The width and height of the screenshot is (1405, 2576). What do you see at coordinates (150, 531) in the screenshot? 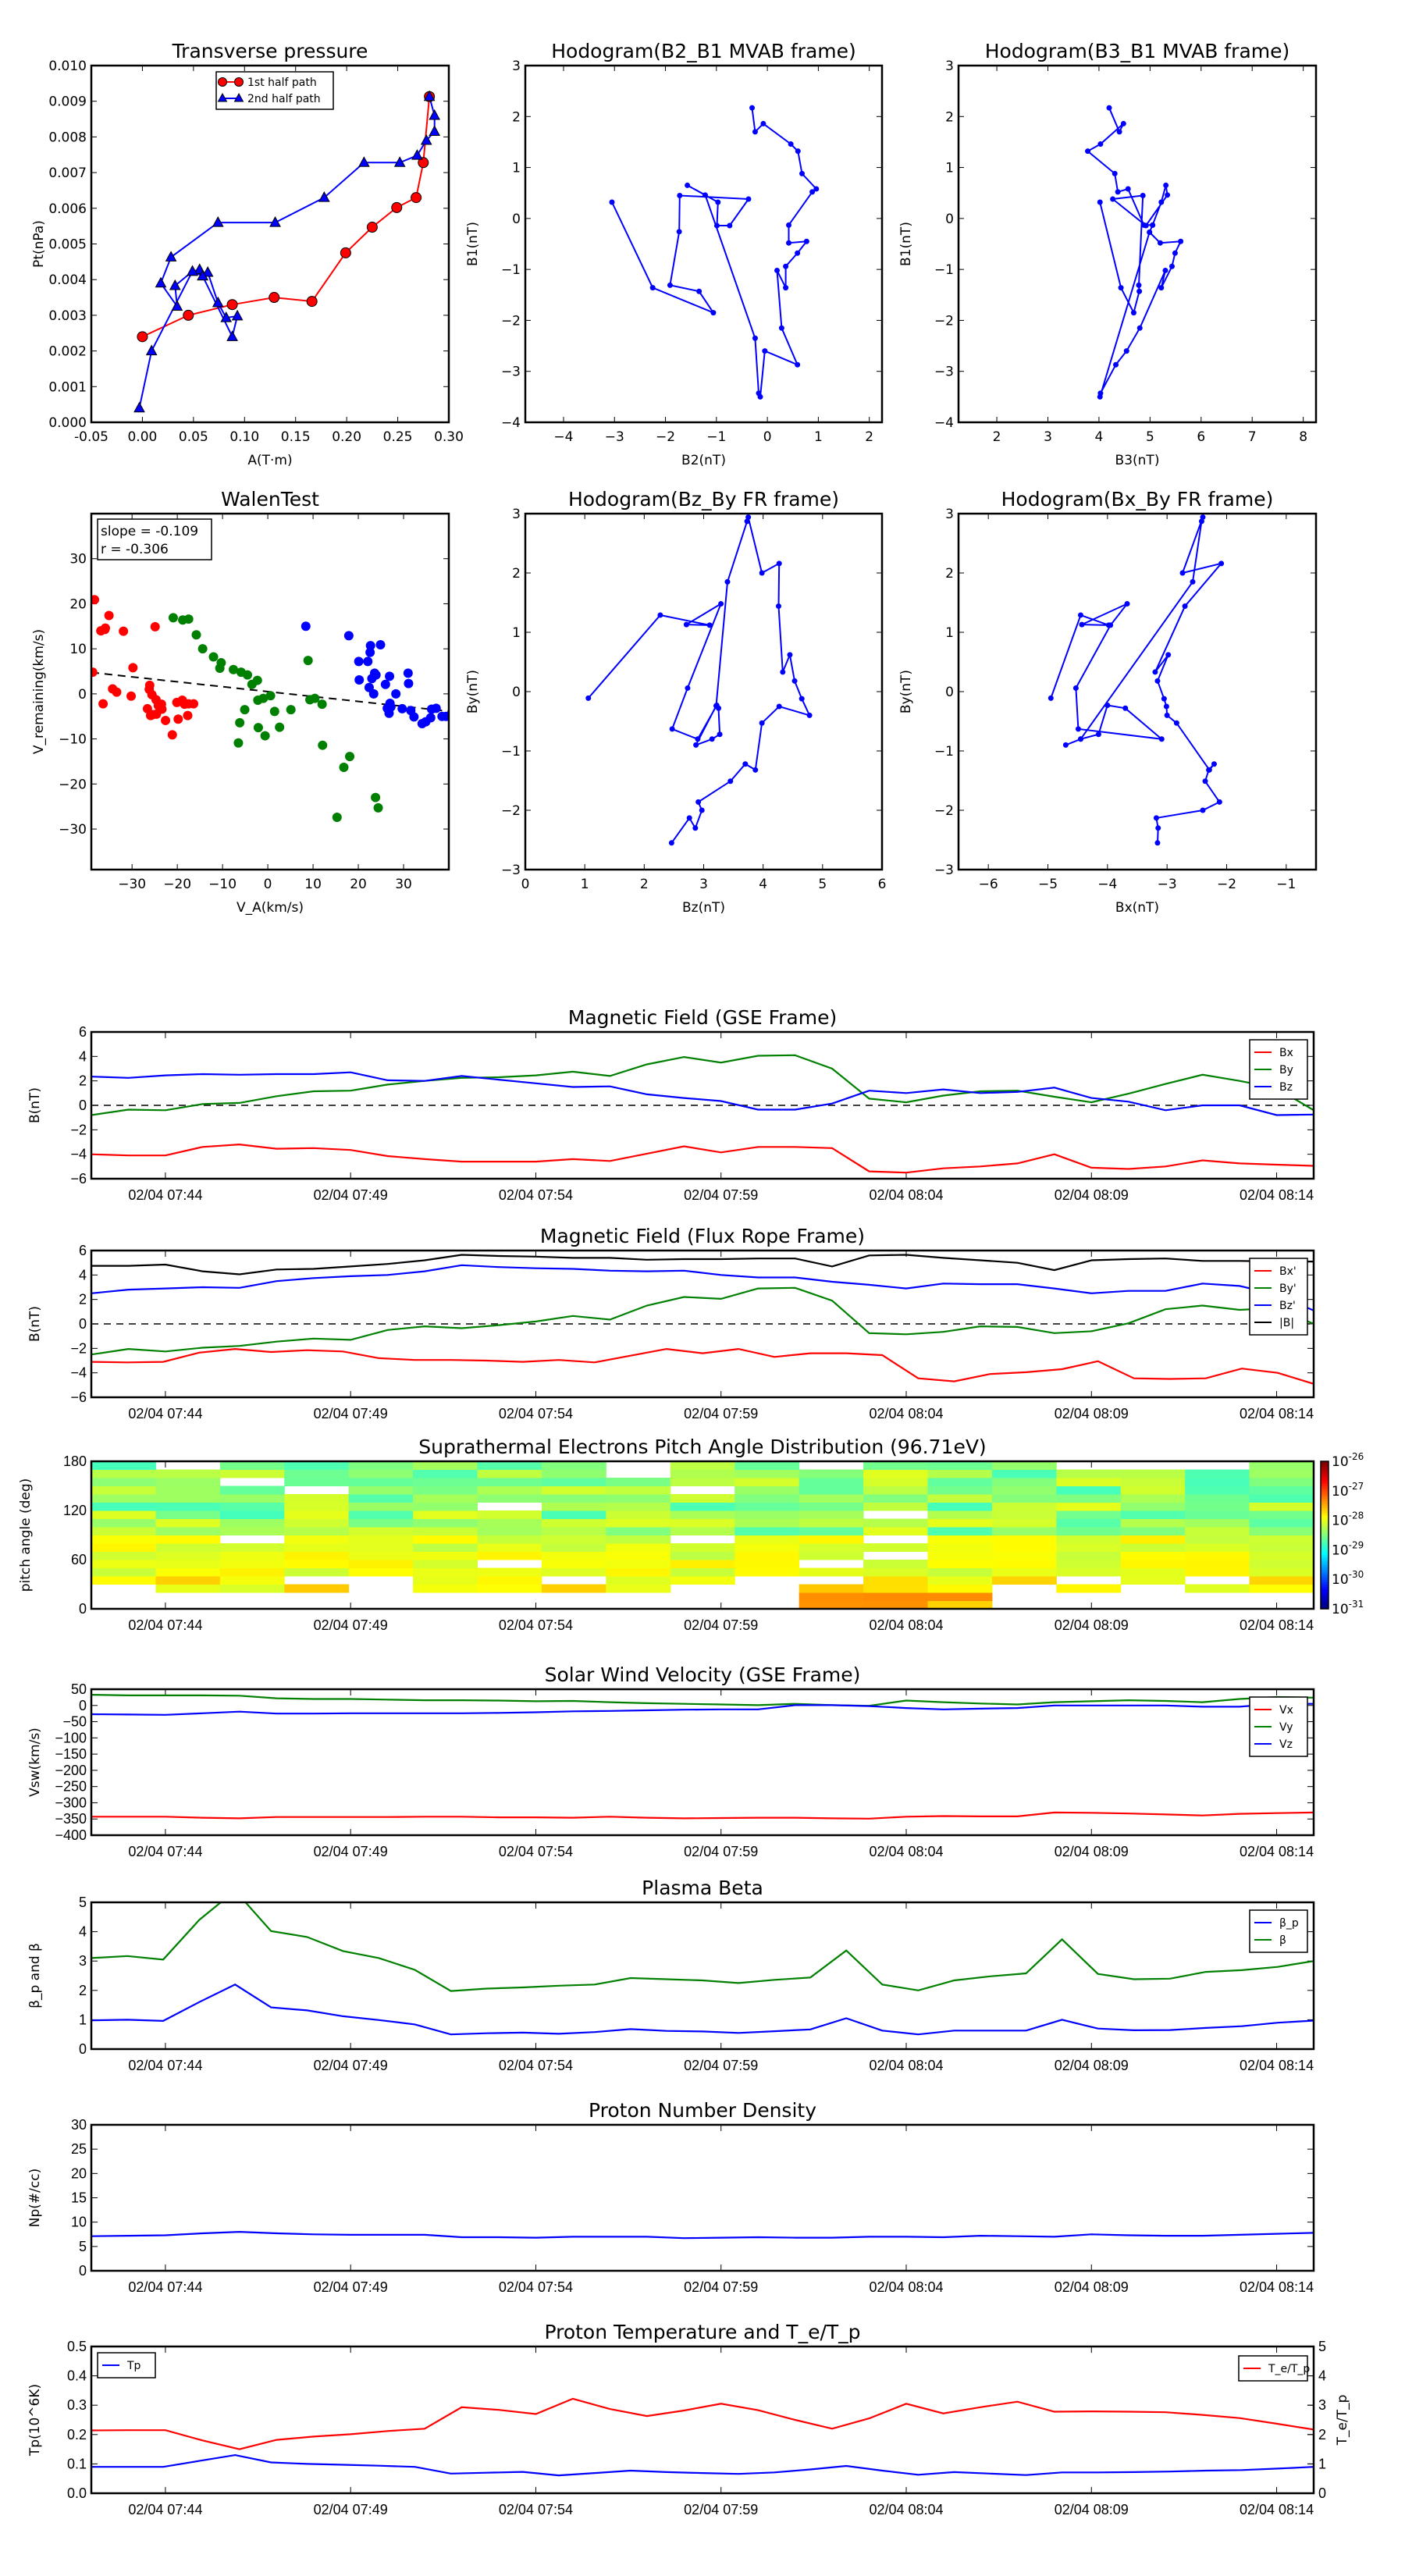
I see `slope-text: slope = -0.109` at bounding box center [150, 531].